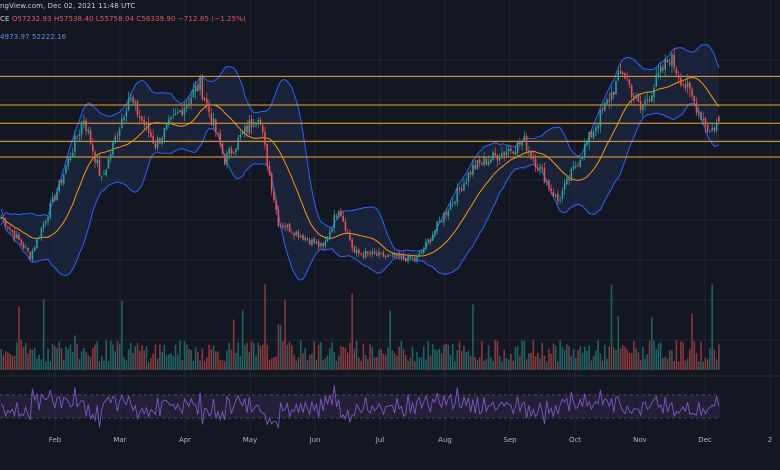 This screenshot has height=470, width=780. I want to click on low-value: L55758.04, so click(115, 19).